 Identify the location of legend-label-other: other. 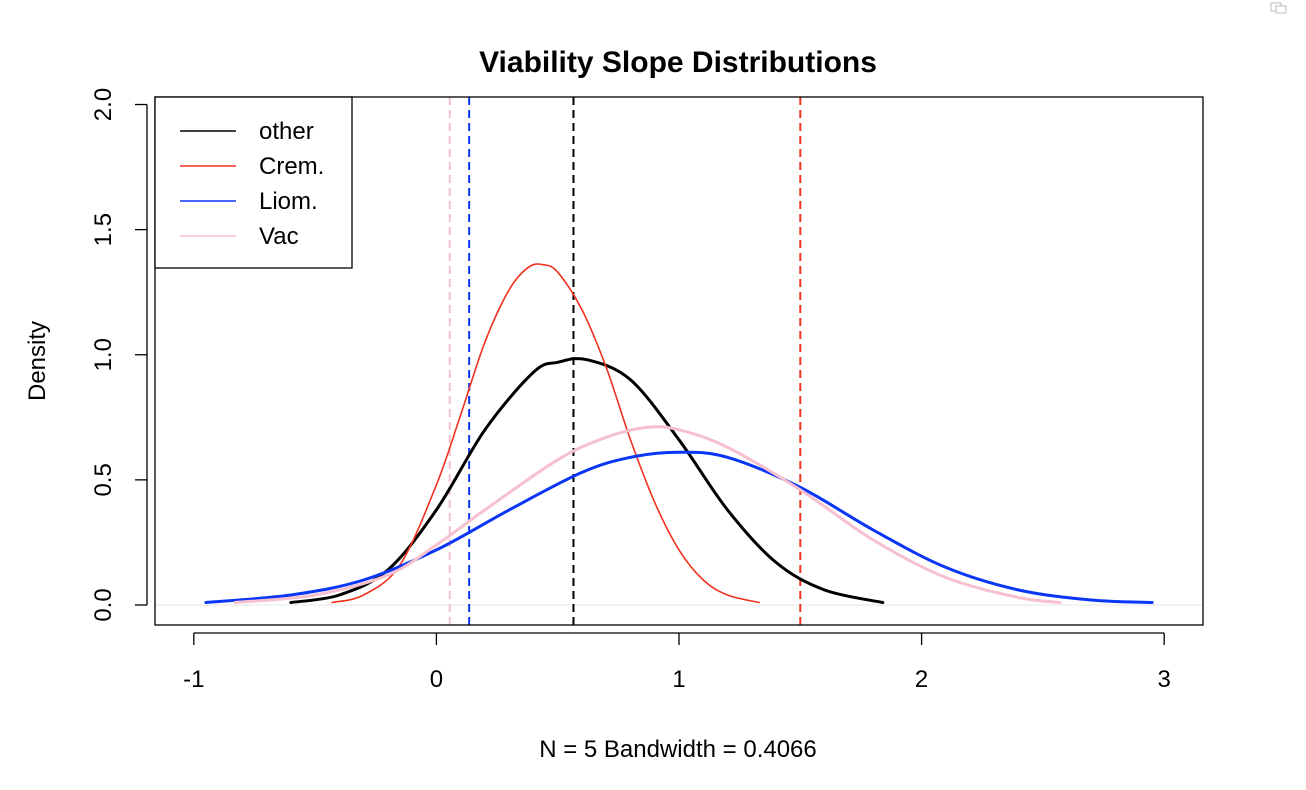
(286, 131).